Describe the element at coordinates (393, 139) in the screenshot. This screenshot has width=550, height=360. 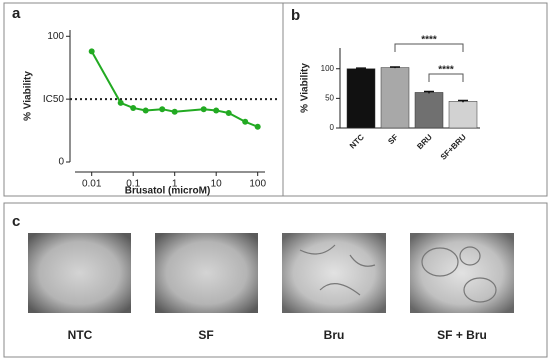
I see `x-tick-label: SF` at that location.